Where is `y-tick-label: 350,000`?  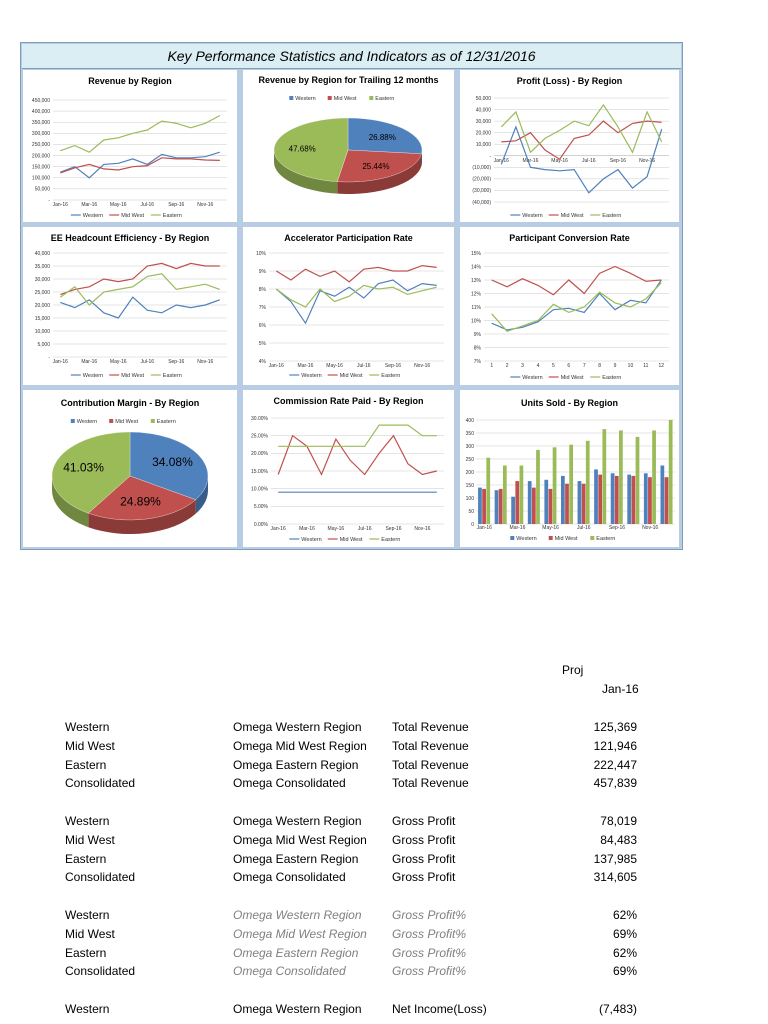
y-tick-label: 350,000 is located at coordinates (41, 123).